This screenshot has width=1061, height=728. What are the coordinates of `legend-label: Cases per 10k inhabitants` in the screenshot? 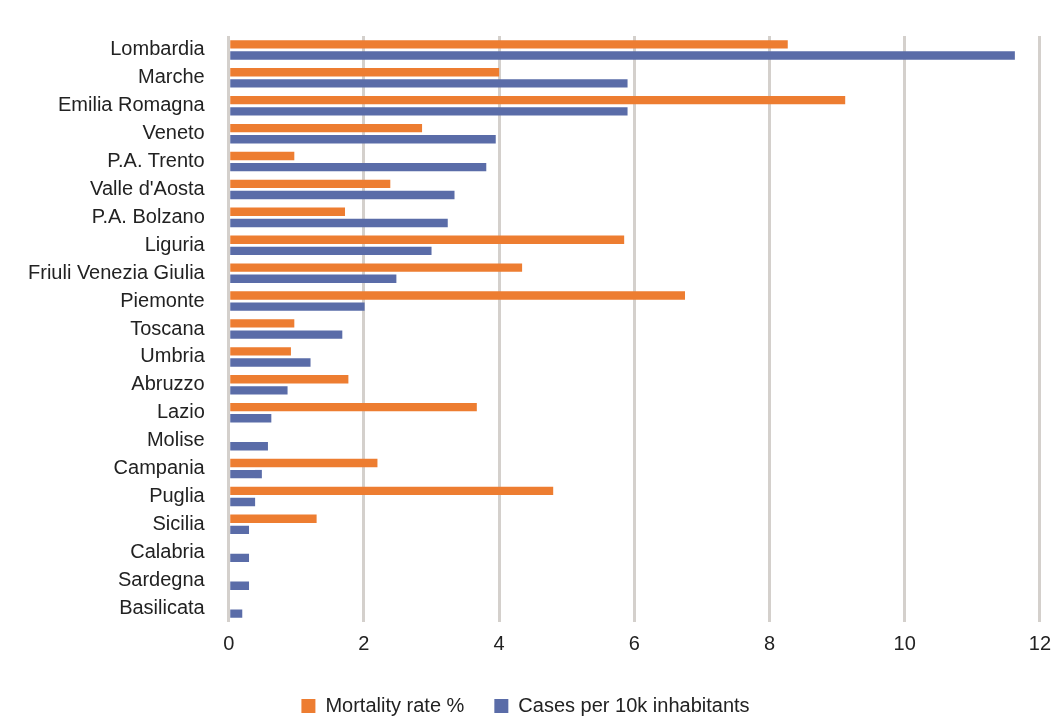 It's located at (634, 704).